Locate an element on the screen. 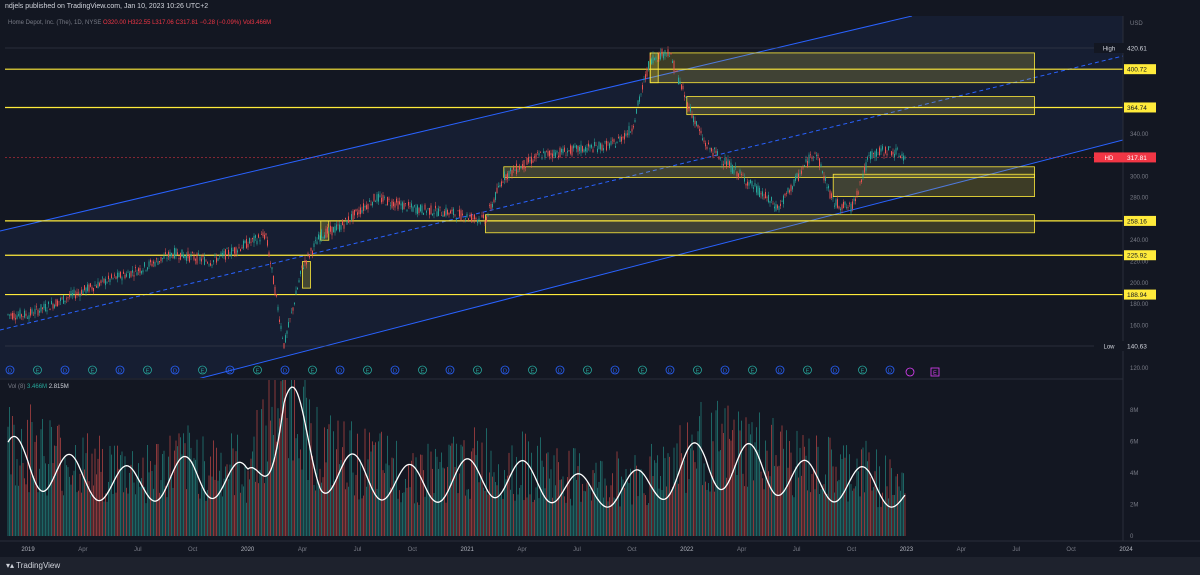  level-price-tag: 258.16 is located at coordinates (1137, 221).